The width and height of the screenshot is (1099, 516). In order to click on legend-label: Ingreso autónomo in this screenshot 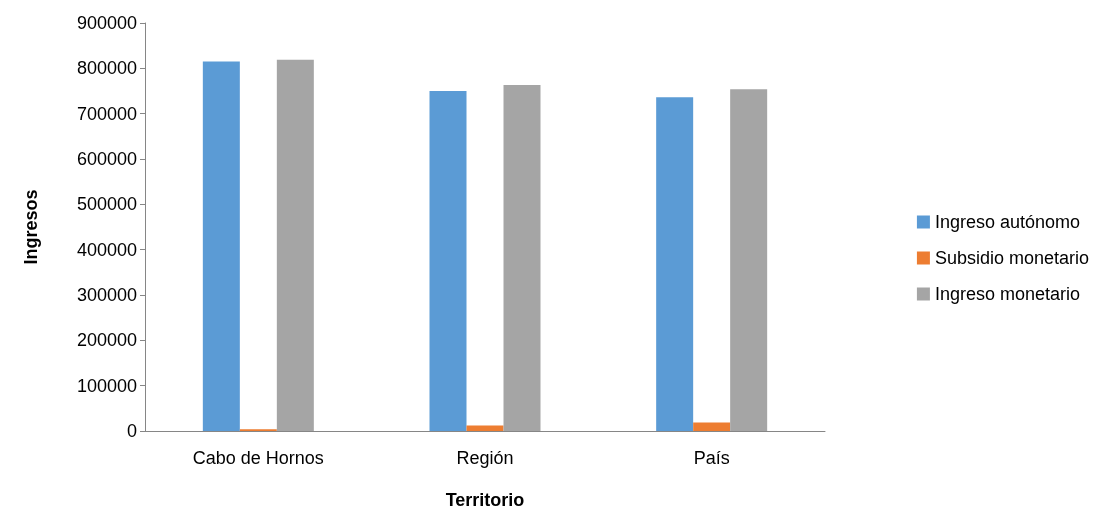, I will do `click(1007, 222)`.